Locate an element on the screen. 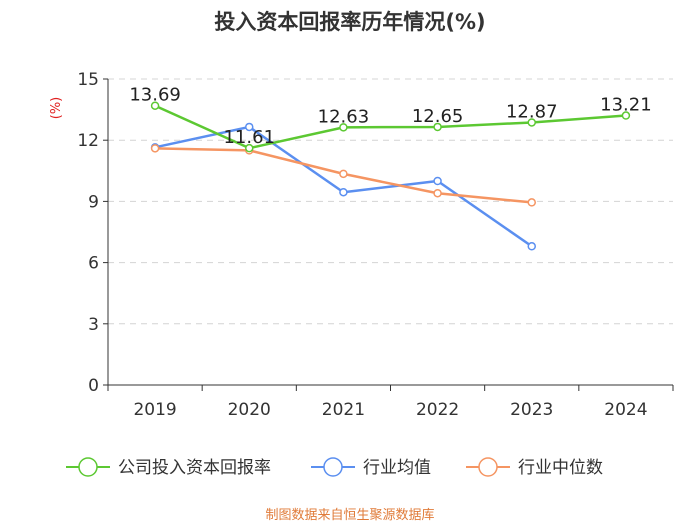 The width and height of the screenshot is (700, 525). data-labels: 13.69 11.61 12.63 12.65 12.87 13.21 is located at coordinates (390, 116).